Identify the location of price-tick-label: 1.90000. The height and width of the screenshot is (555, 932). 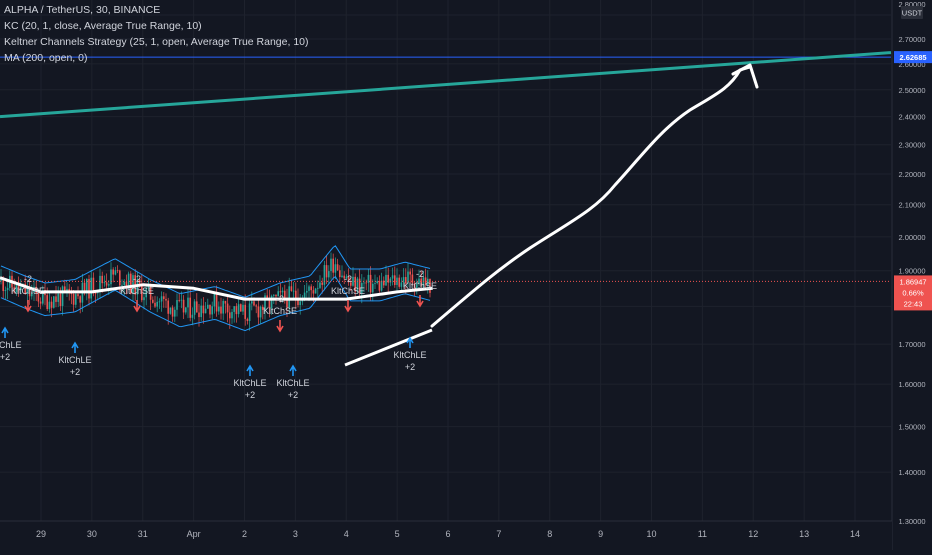
(911, 271).